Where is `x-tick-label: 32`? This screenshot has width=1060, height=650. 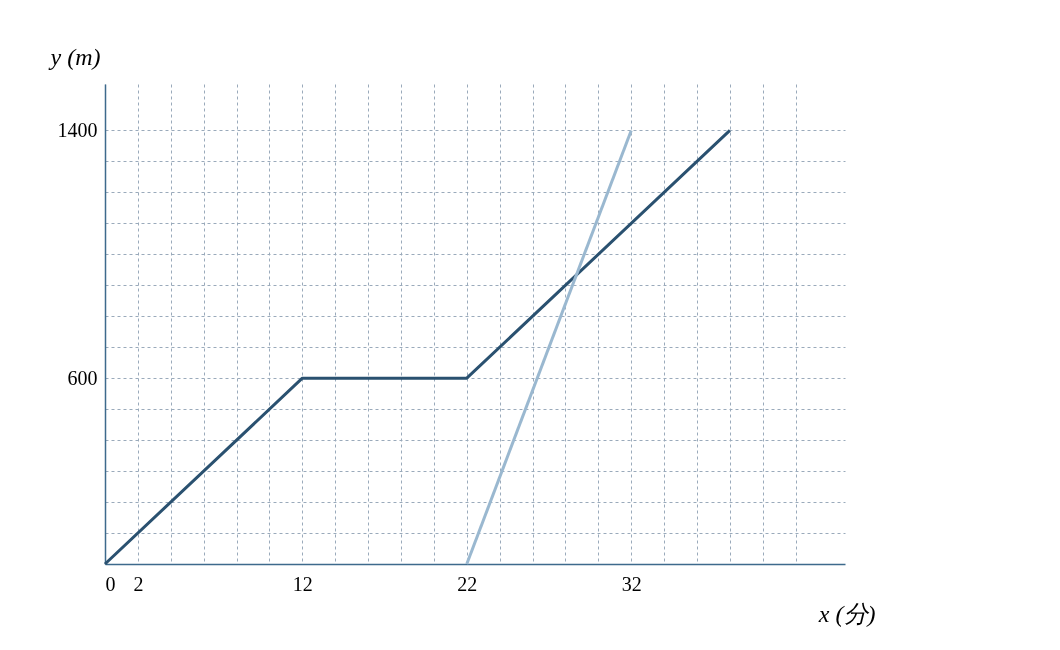 x-tick-label: 32 is located at coordinates (631, 583).